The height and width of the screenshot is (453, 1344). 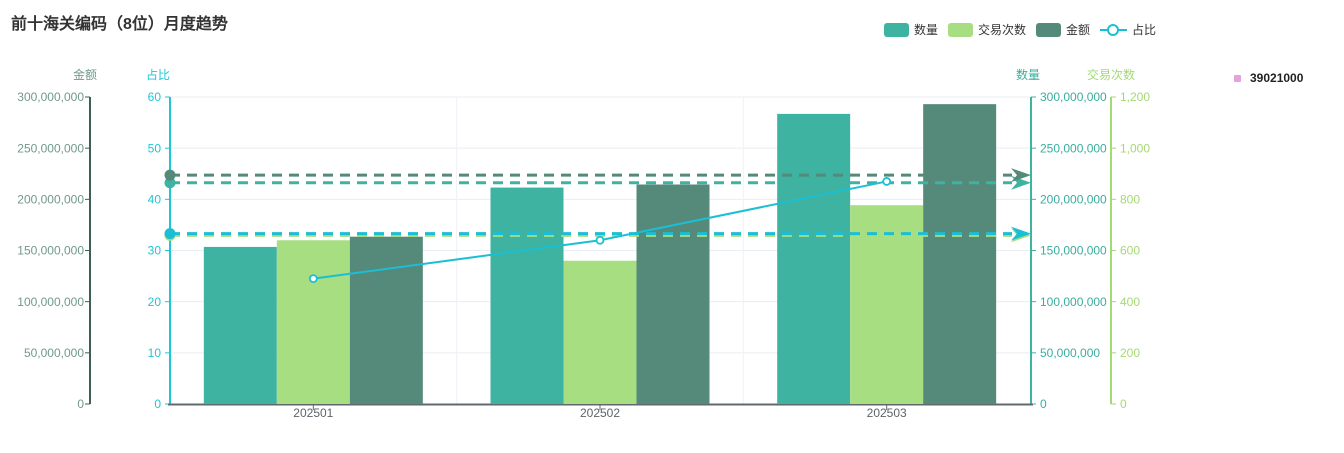 I want to click on transactions-swatch-icon, so click(x=961, y=29).